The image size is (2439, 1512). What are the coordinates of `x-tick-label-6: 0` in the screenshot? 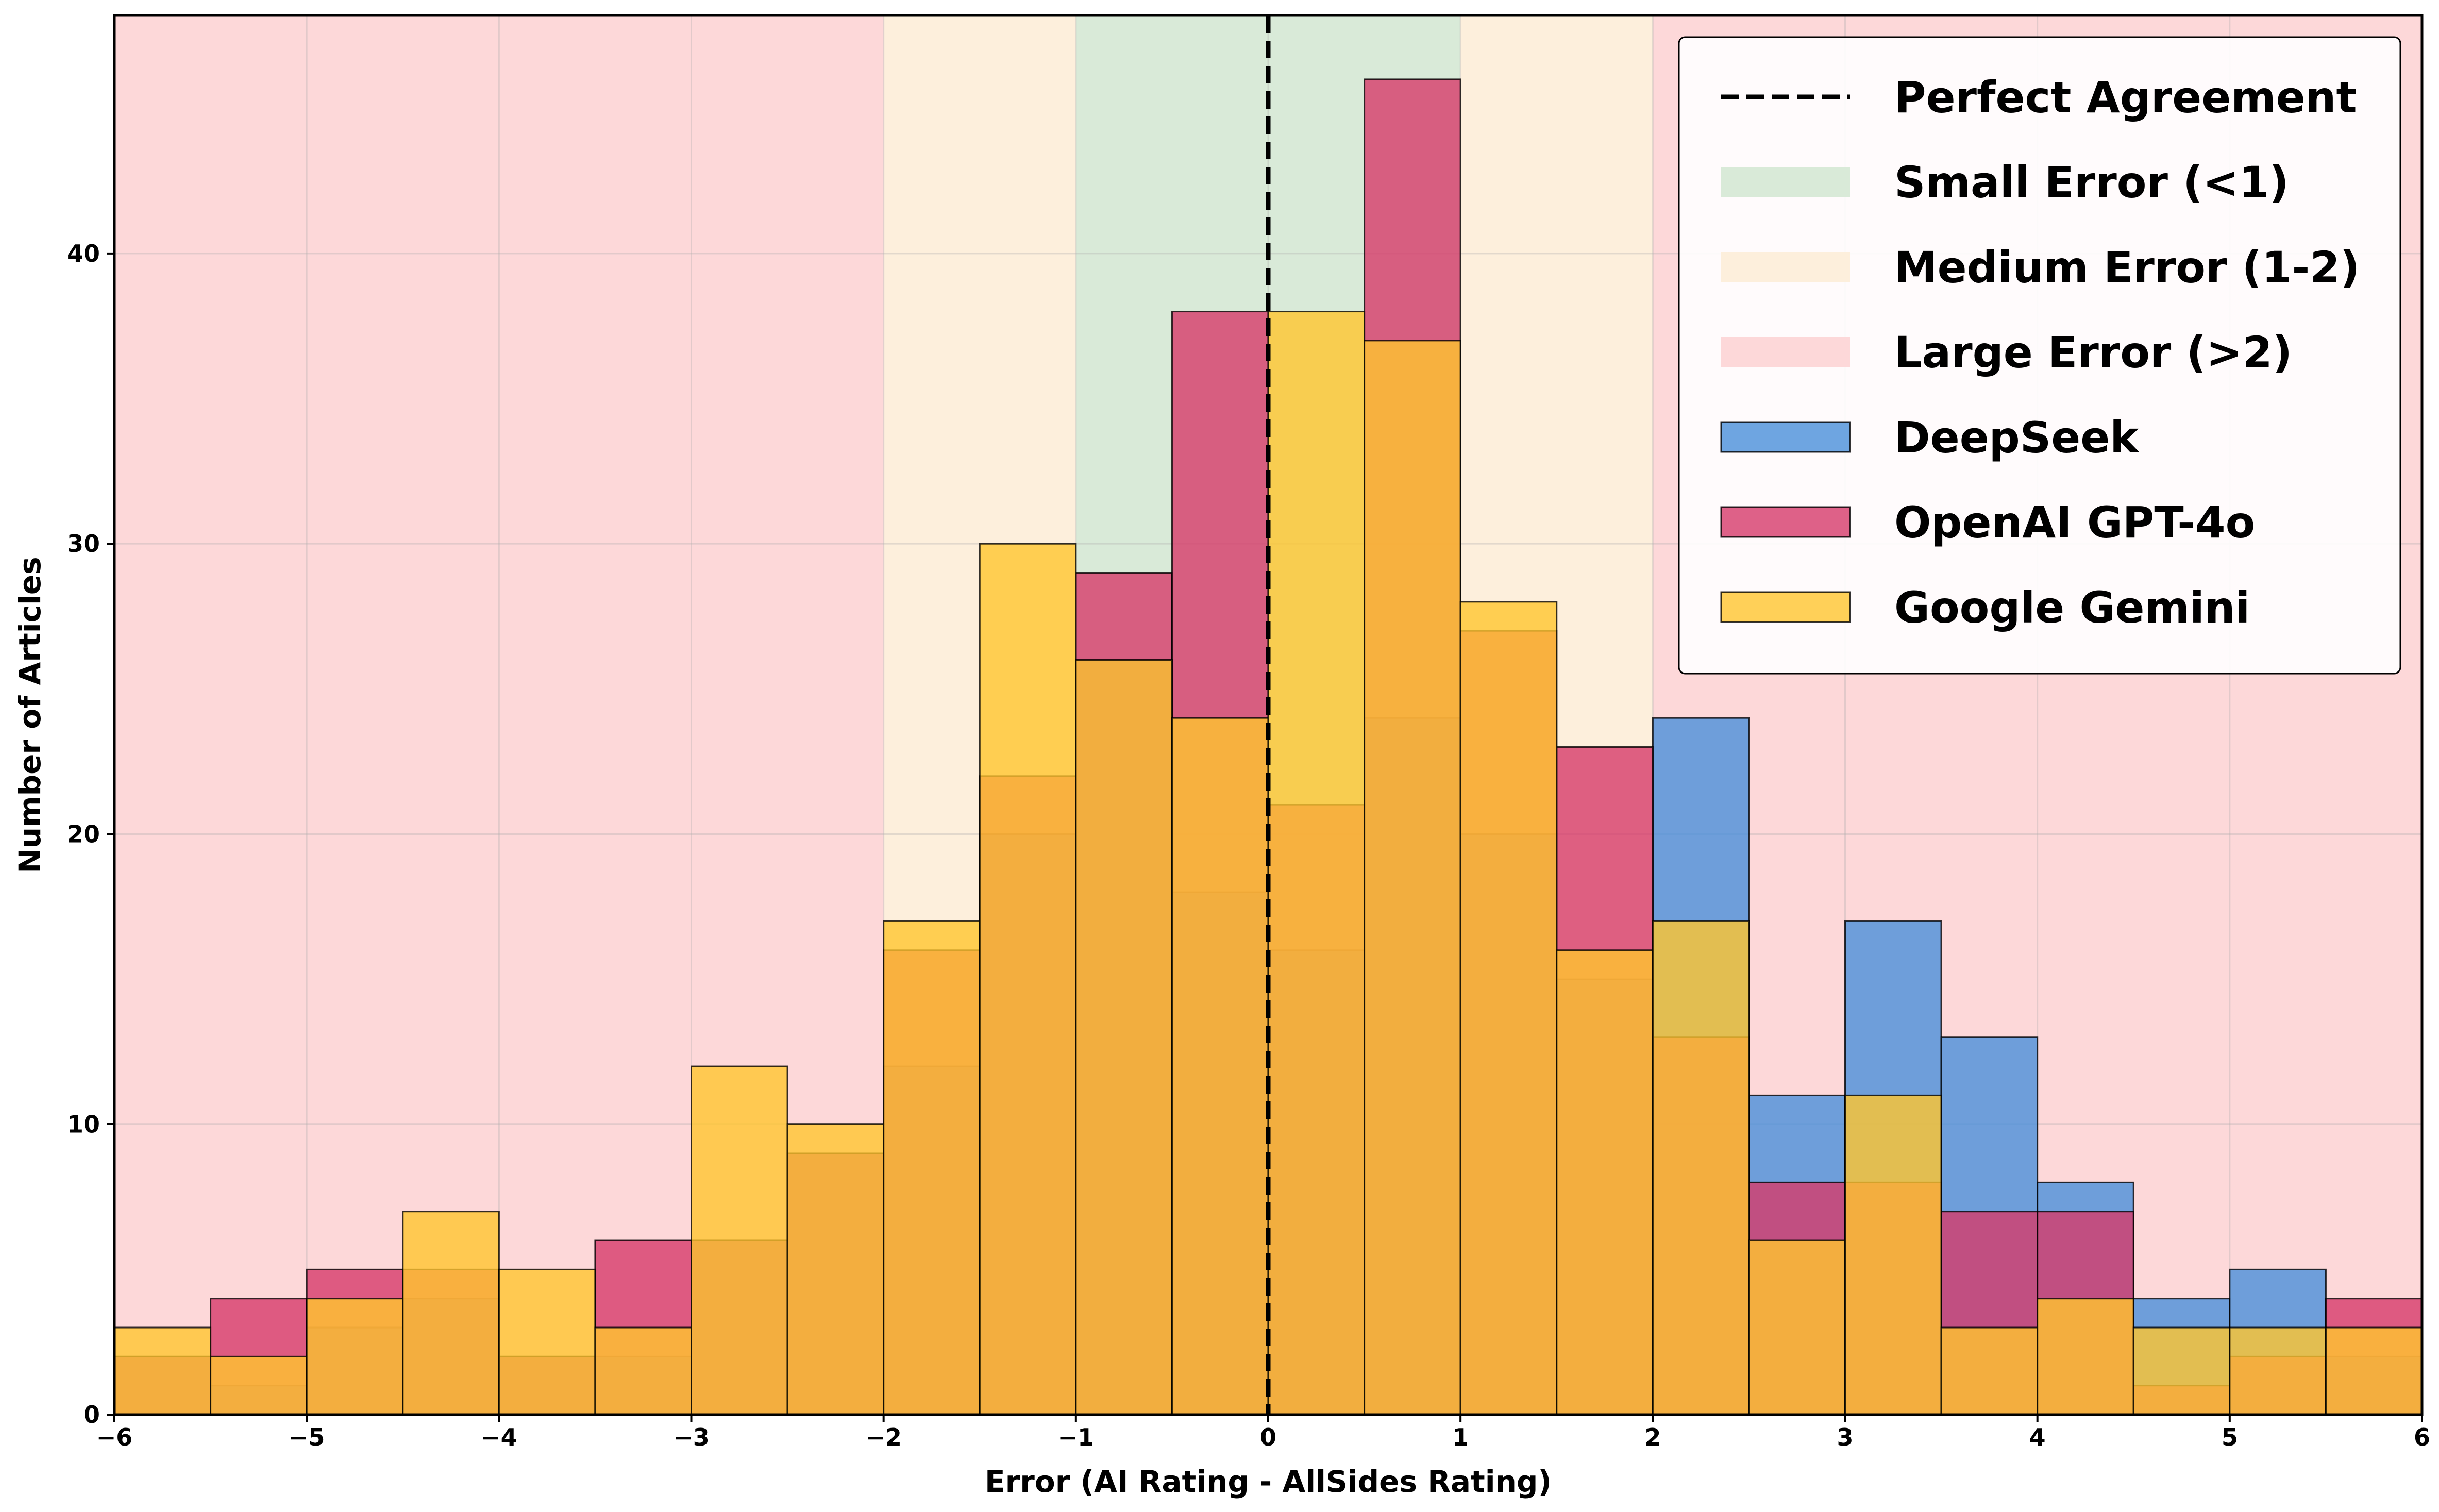 It's located at (1268, 1437).